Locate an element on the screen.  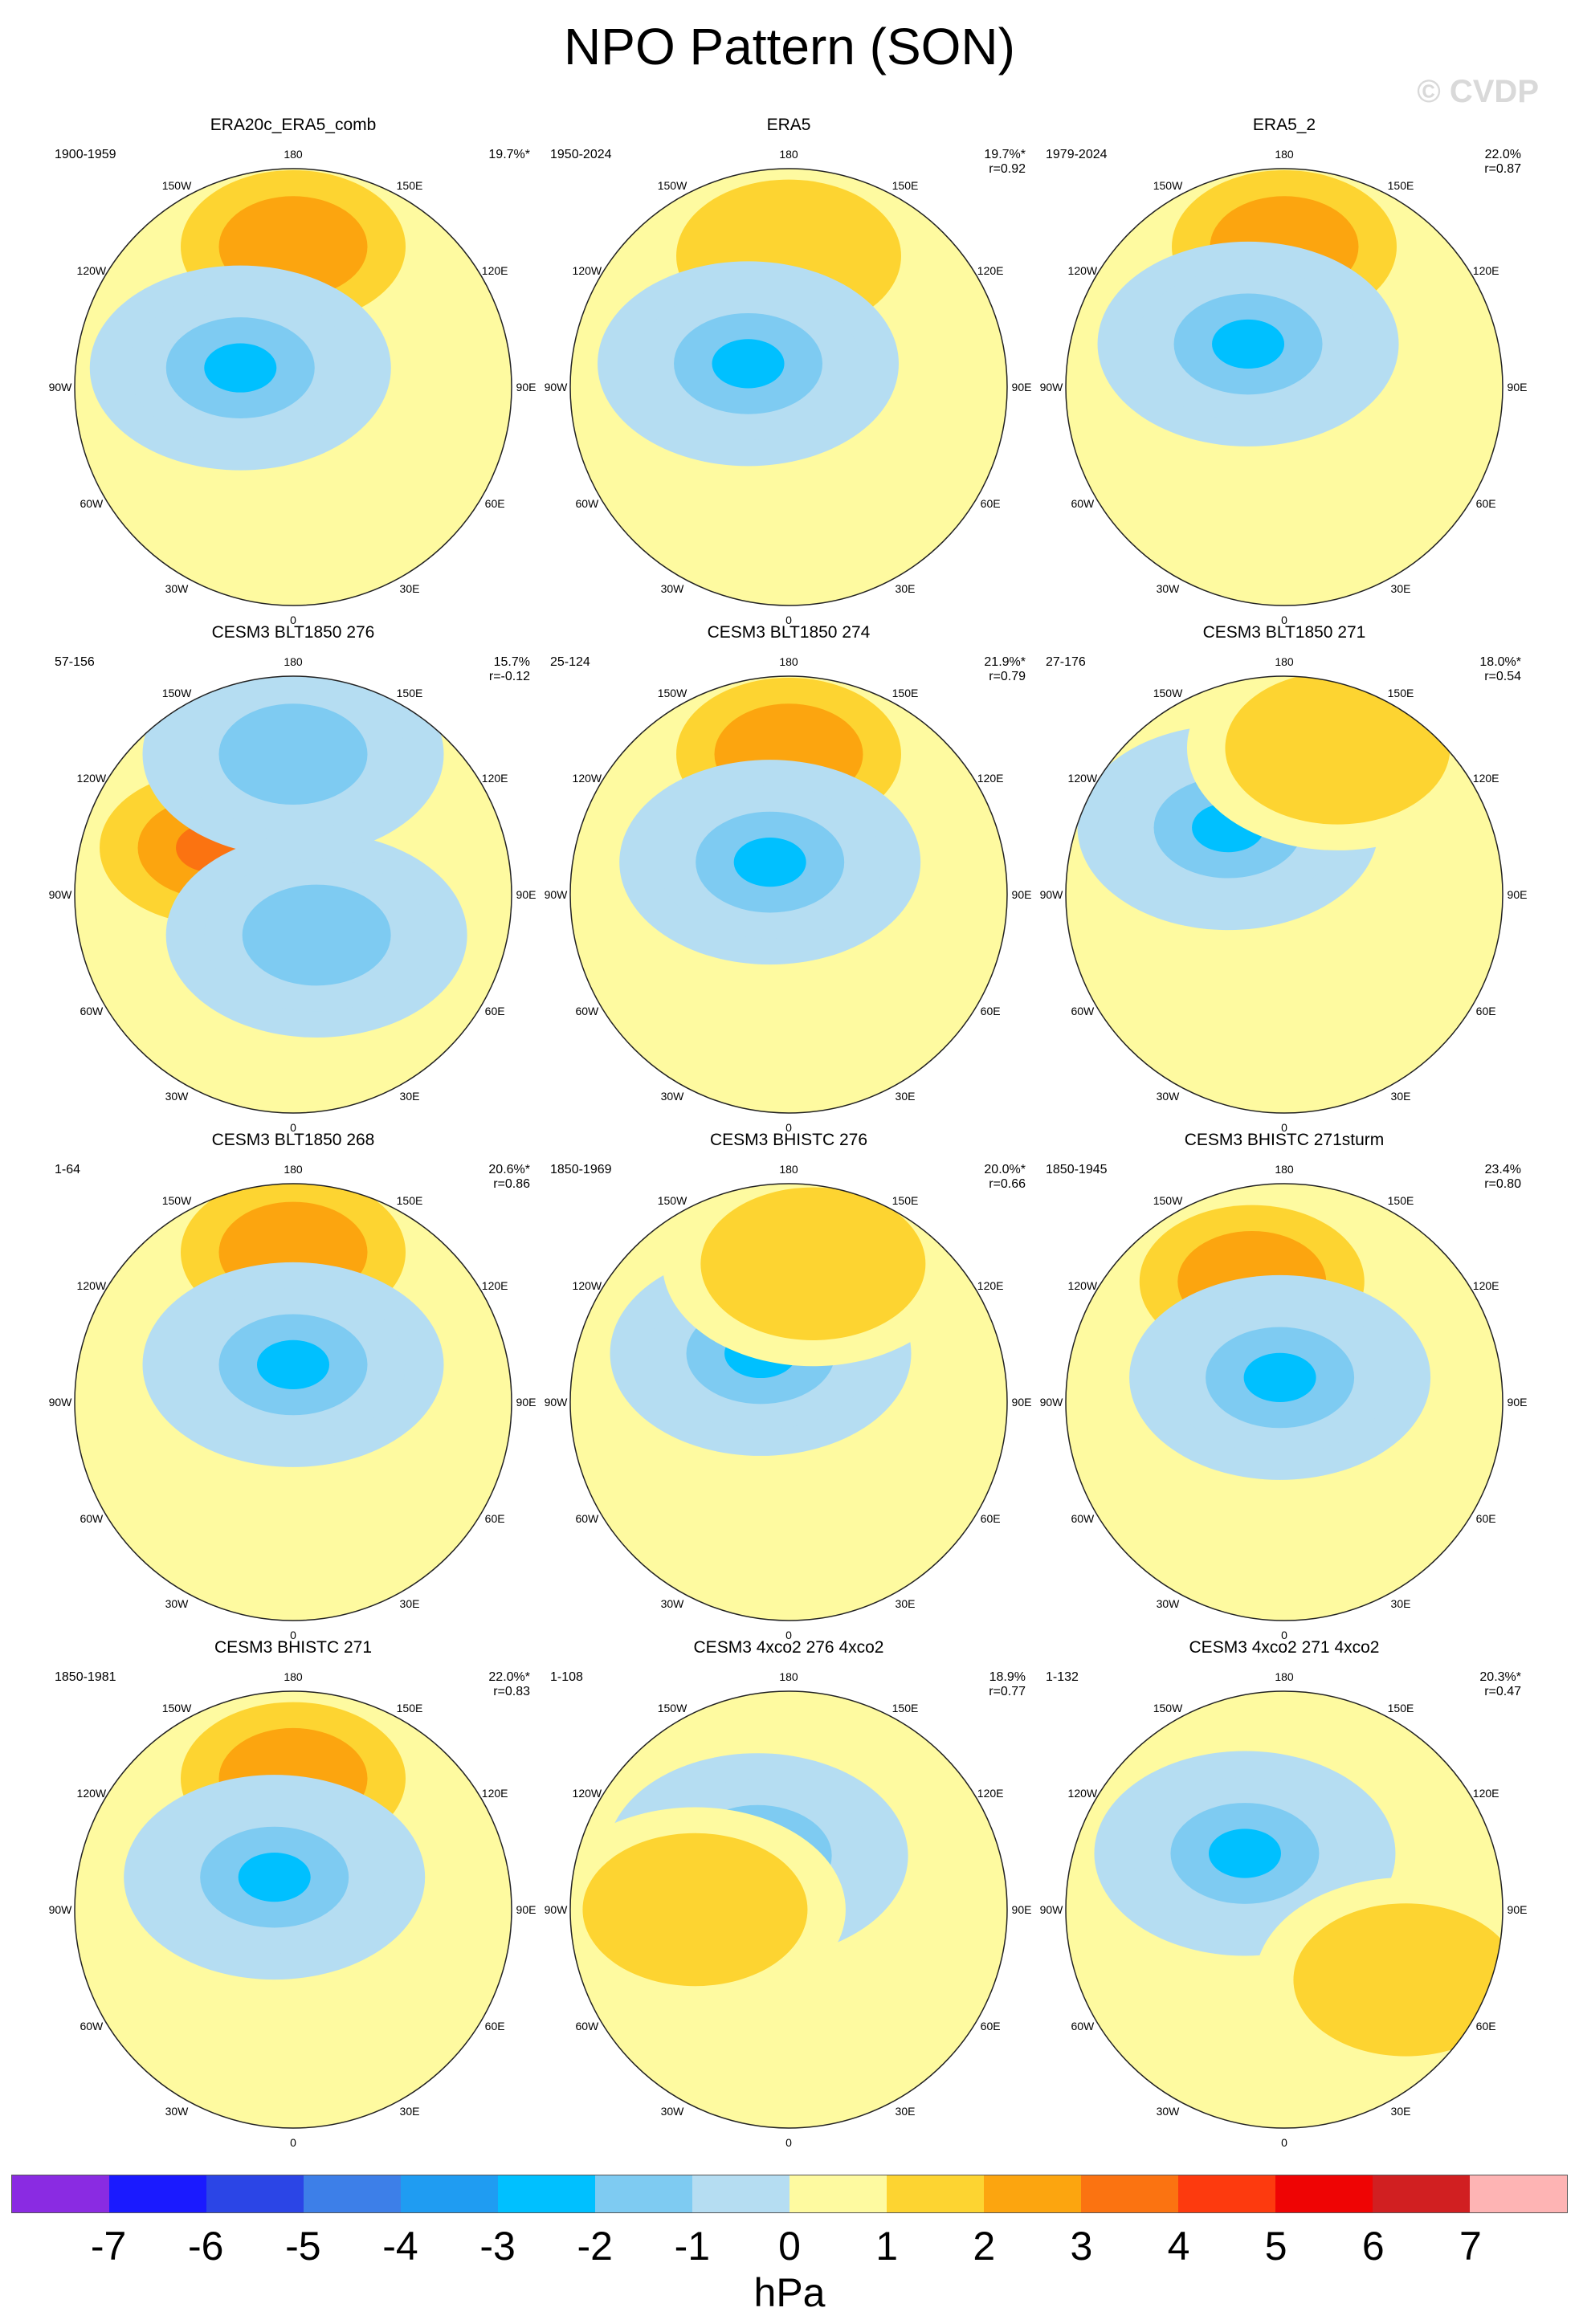
figure-title: NPO Pattern (SON) is located at coordinates (789, 46).